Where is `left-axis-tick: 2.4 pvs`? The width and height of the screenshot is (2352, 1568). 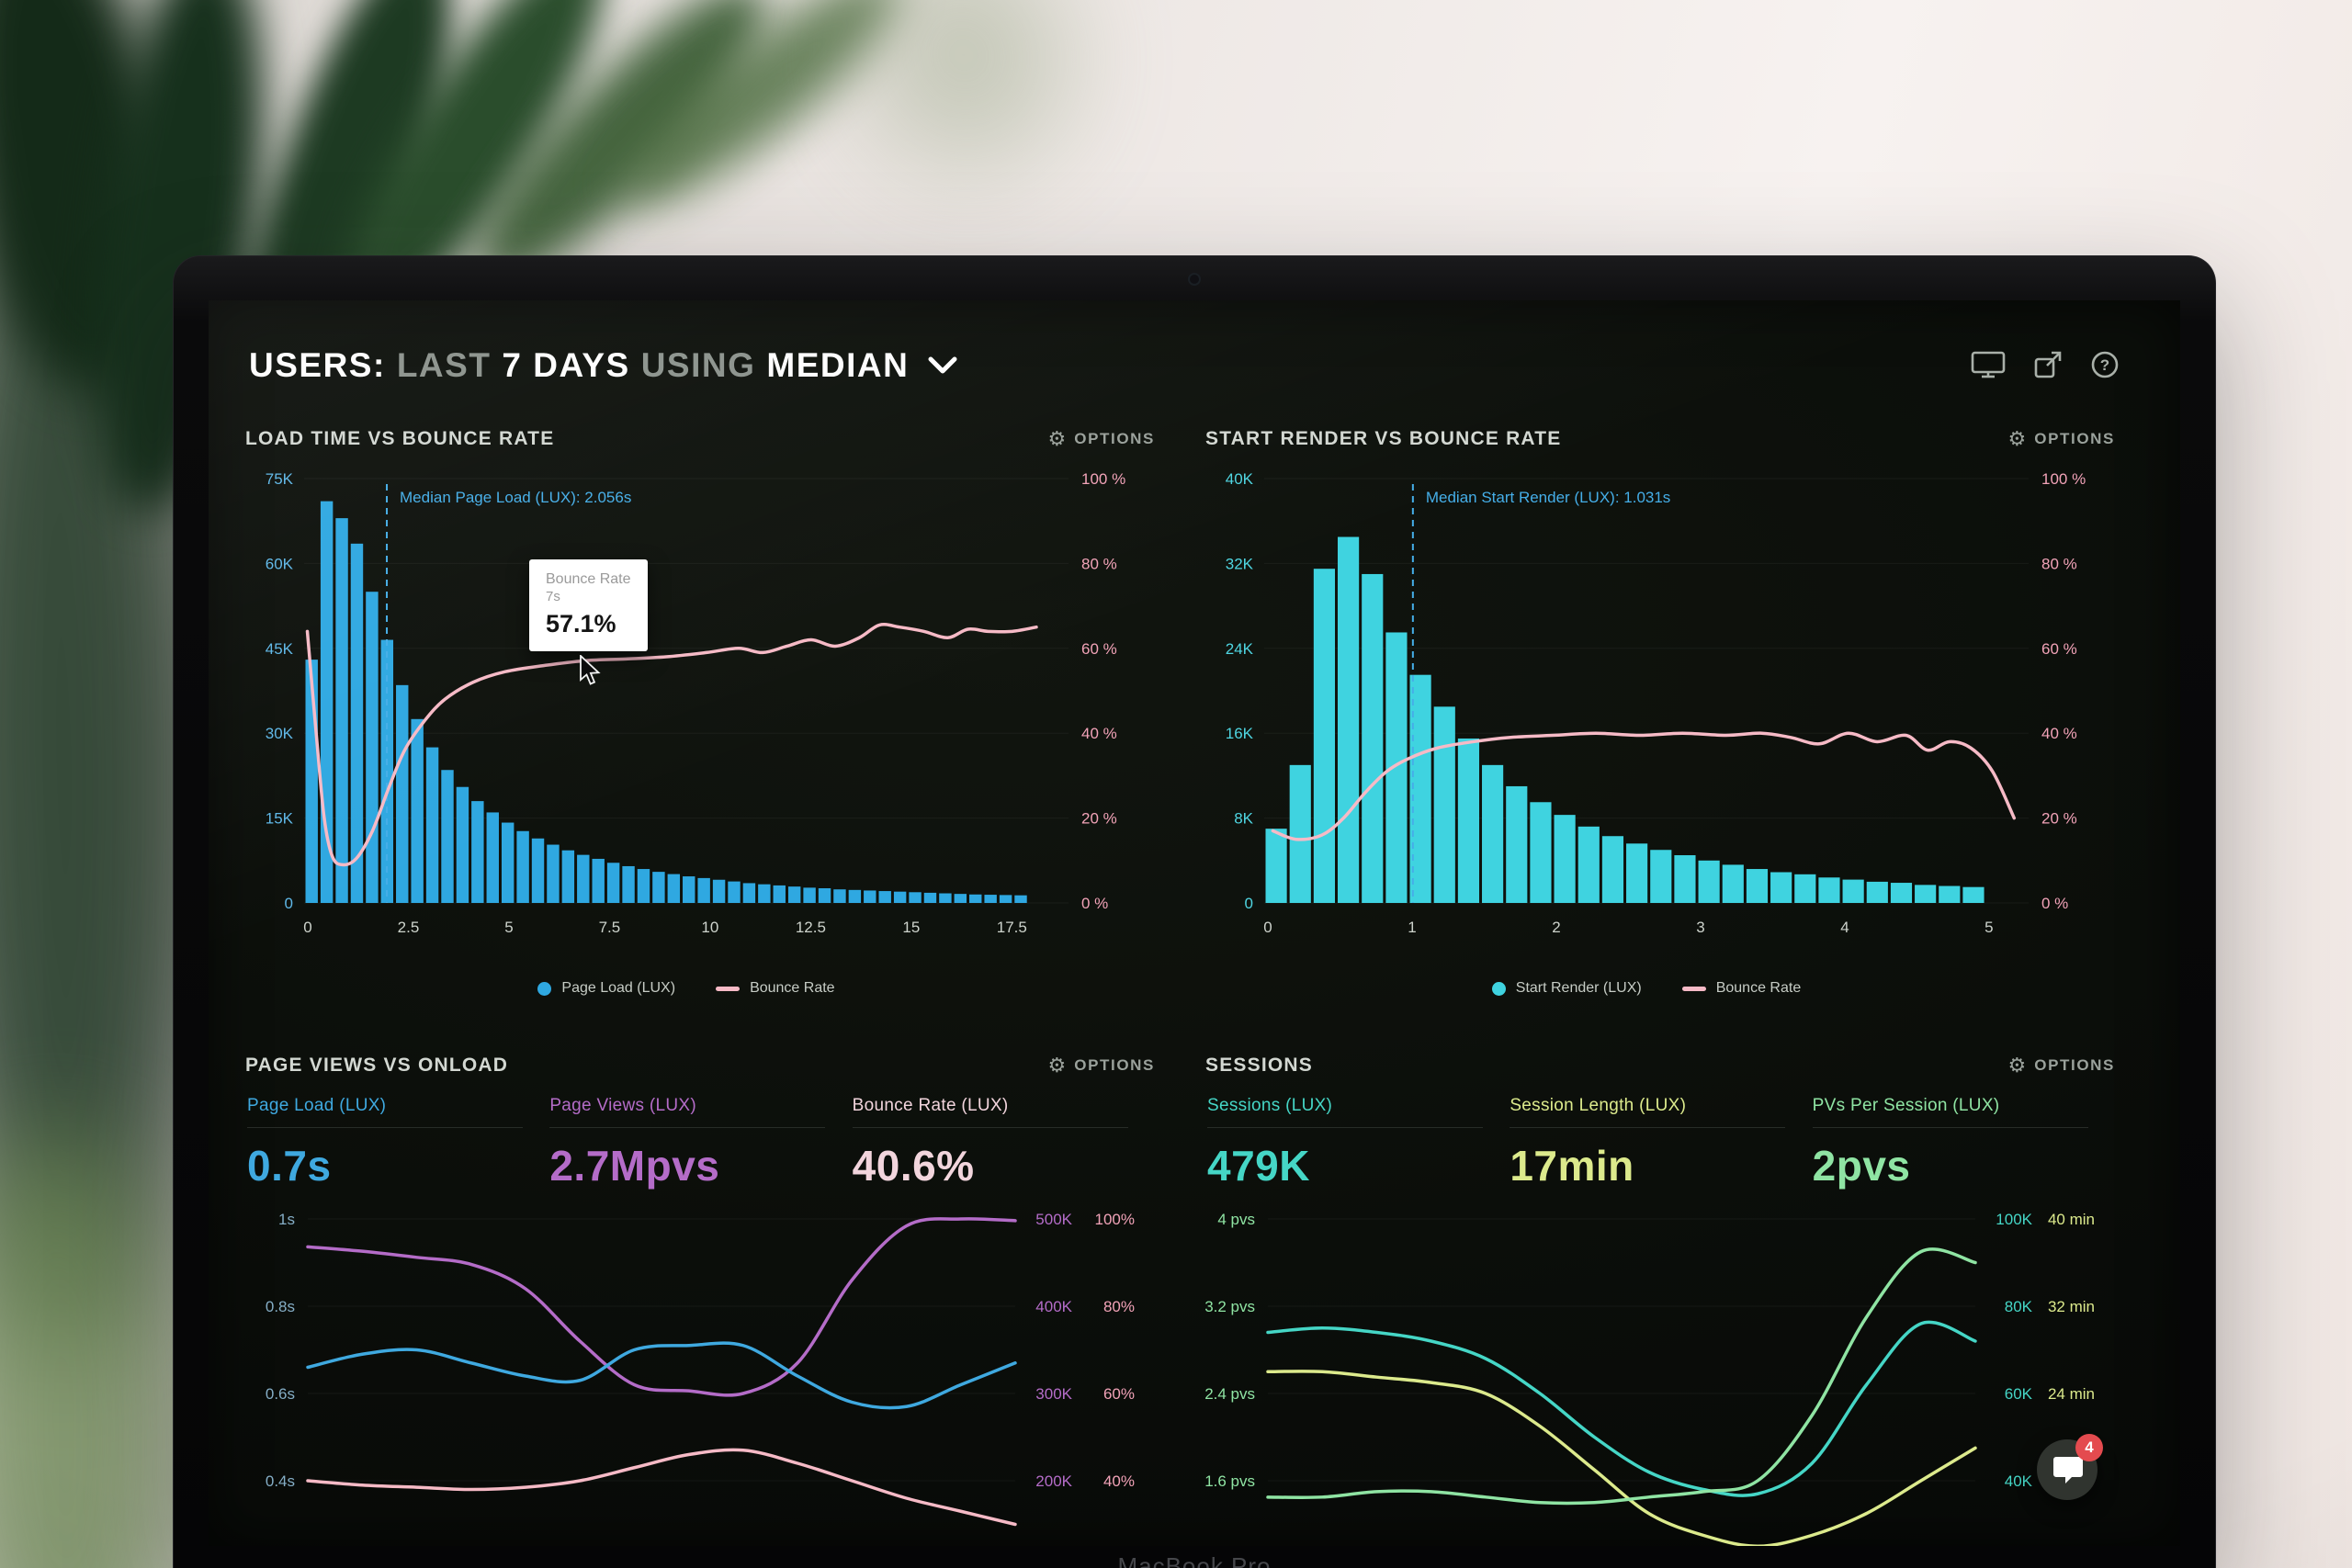 left-axis-tick: 2.4 pvs is located at coordinates (1230, 1394).